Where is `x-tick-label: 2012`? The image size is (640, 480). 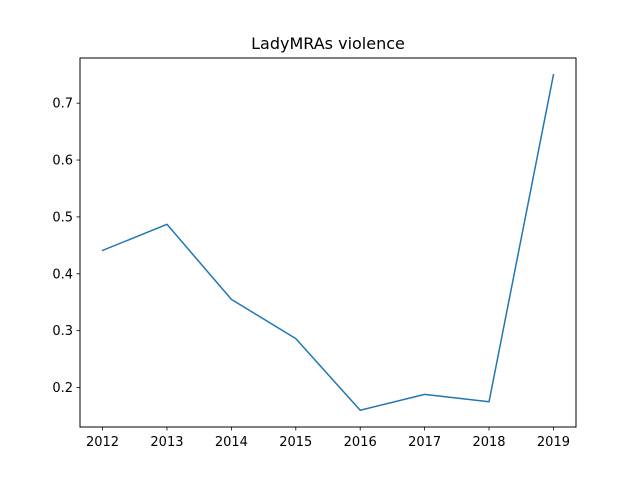
x-tick-label: 2012 is located at coordinates (102, 442).